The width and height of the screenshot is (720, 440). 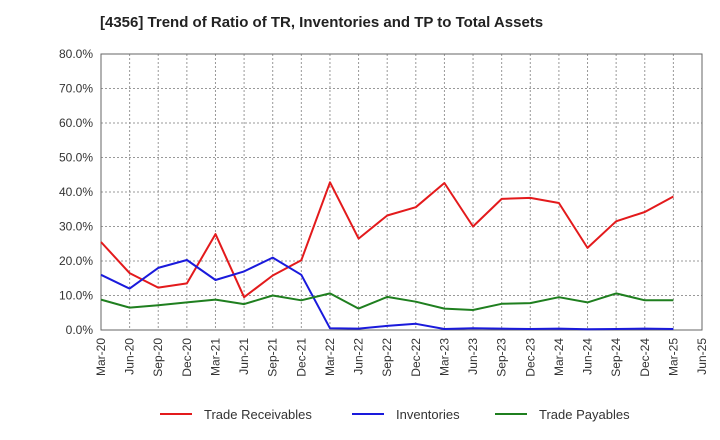 What do you see at coordinates (273, 357) in the screenshot?
I see `x-tick-label: Sep-21` at bounding box center [273, 357].